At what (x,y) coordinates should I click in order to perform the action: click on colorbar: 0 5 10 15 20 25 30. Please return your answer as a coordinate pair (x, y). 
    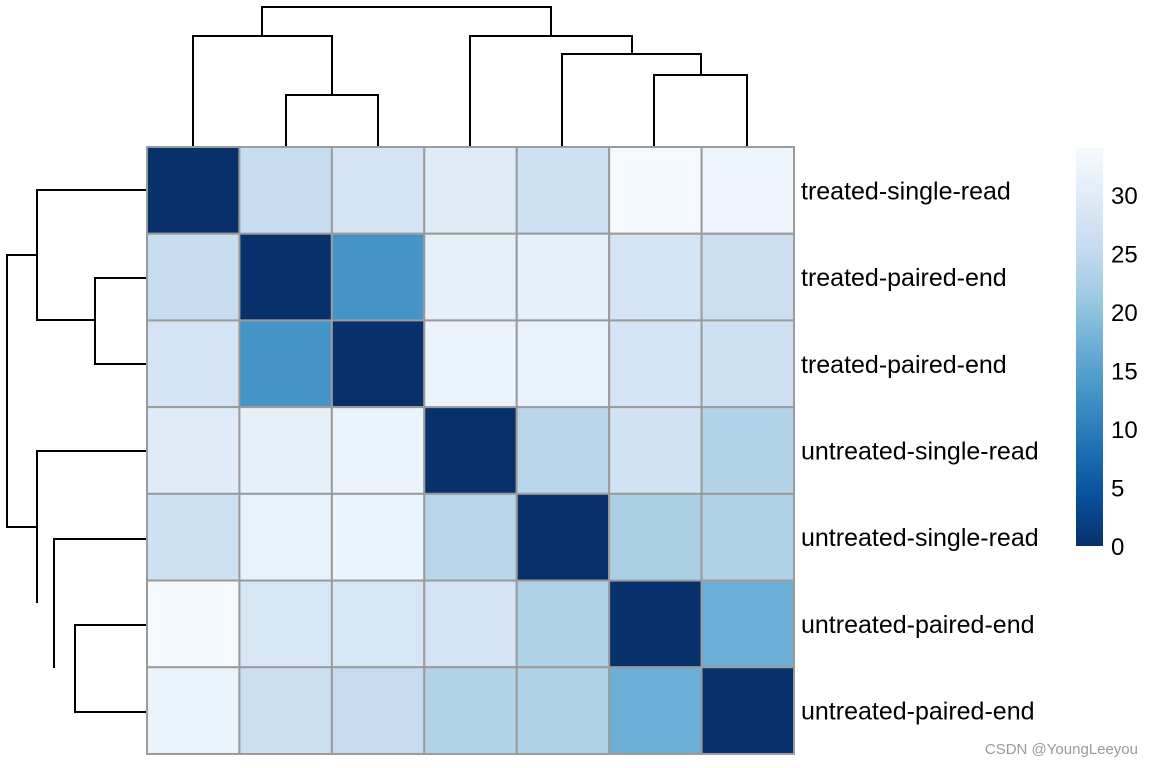
    Looking at the image, I should click on (1107, 354).